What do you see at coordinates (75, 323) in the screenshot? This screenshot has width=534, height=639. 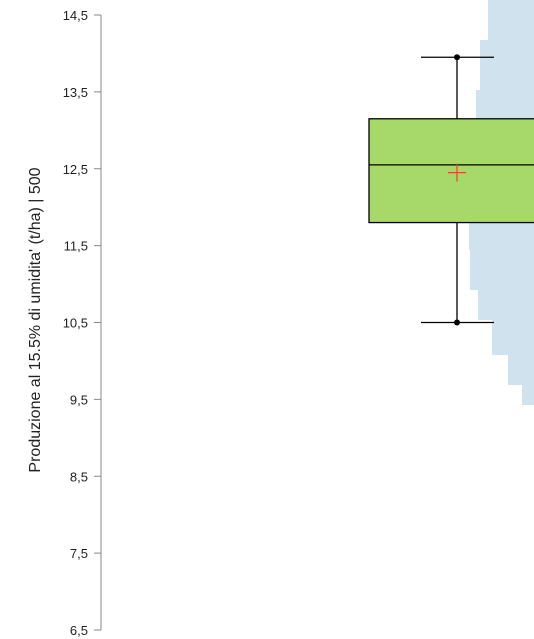 I see `y-tick-label: 10,5` at bounding box center [75, 323].